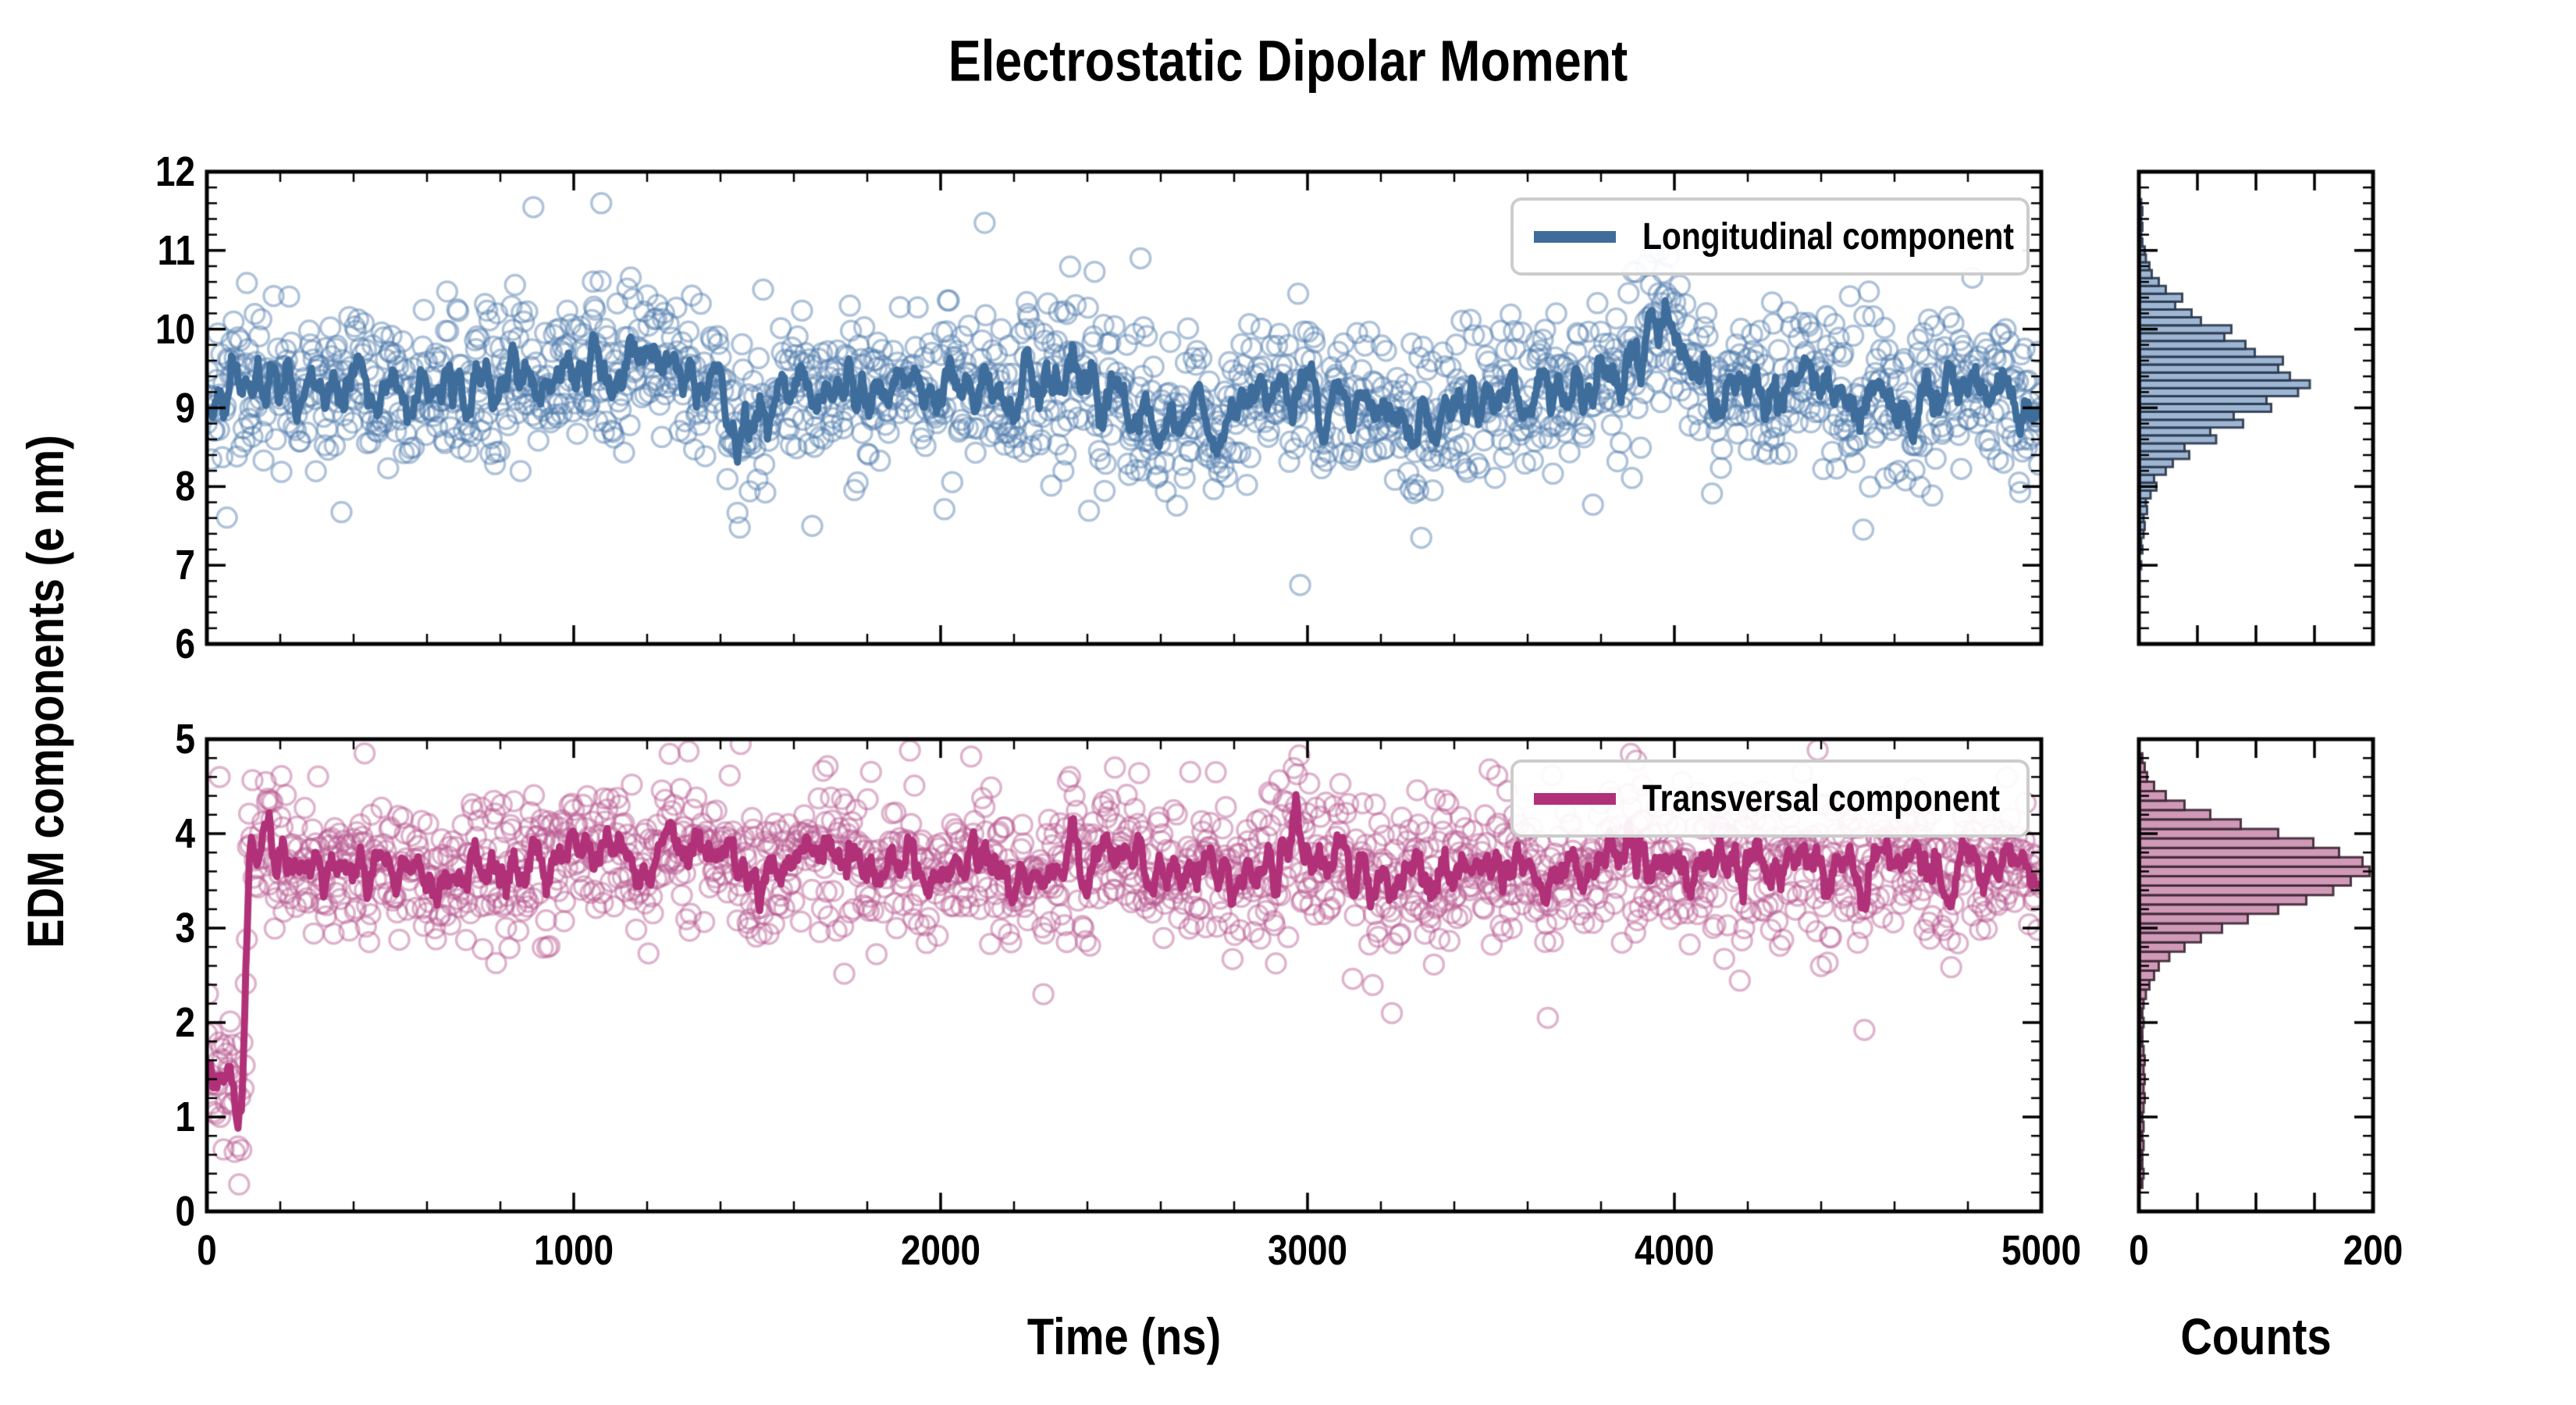 Image resolution: width=2576 pixels, height=1405 pixels. What do you see at coordinates (1307, 1250) in the screenshot?
I see `x-tick-label: 3000` at bounding box center [1307, 1250].